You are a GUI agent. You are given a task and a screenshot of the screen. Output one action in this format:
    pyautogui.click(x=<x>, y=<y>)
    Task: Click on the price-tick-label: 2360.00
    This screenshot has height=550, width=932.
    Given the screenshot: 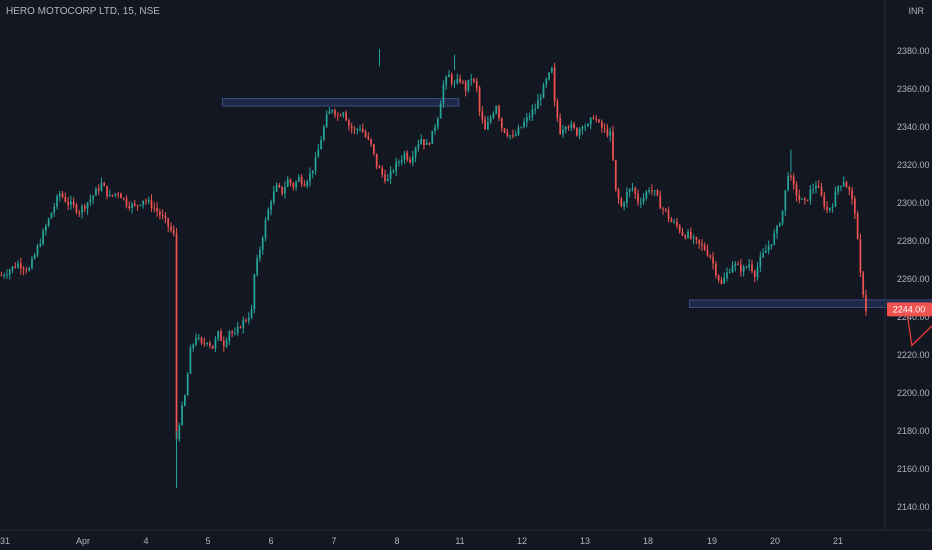 What is the action you would take?
    pyautogui.click(x=913, y=89)
    